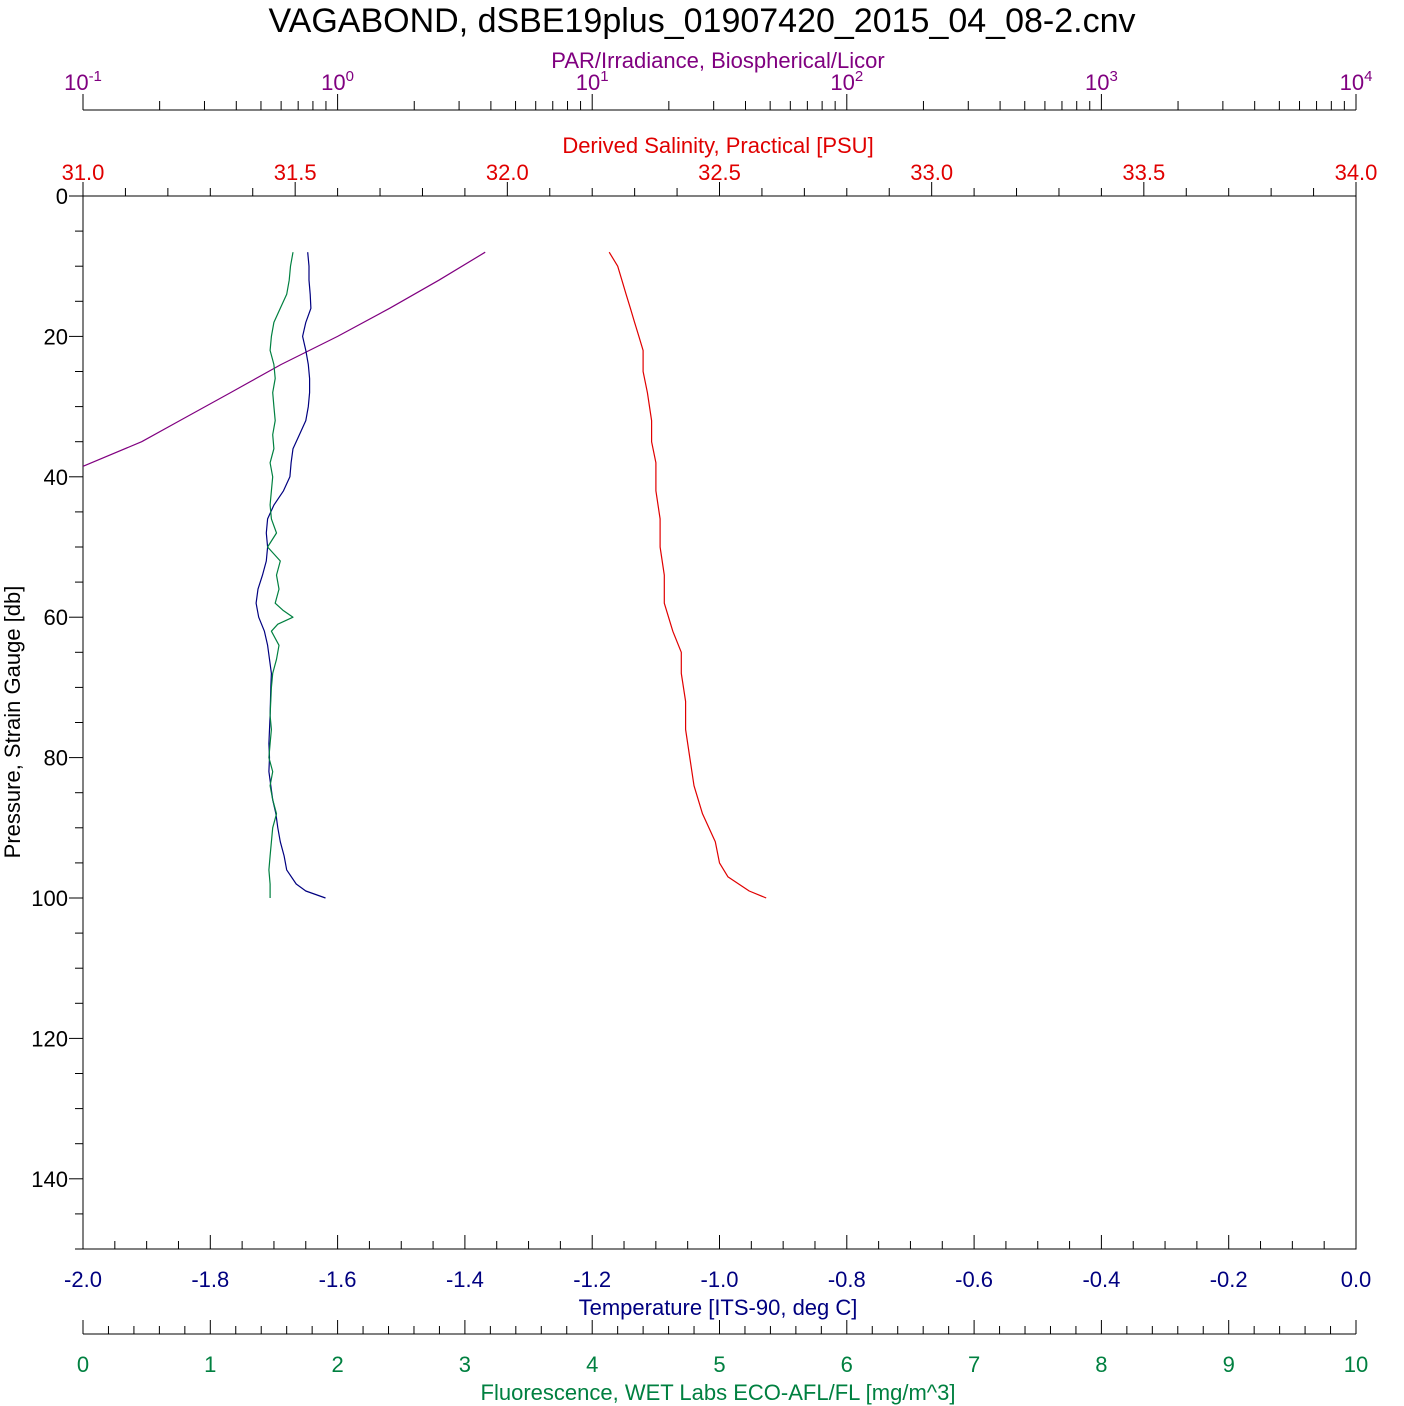 This screenshot has width=1404, height=1406. I want to click on temperature-tick-label: -0.4, so click(1101, 1279).